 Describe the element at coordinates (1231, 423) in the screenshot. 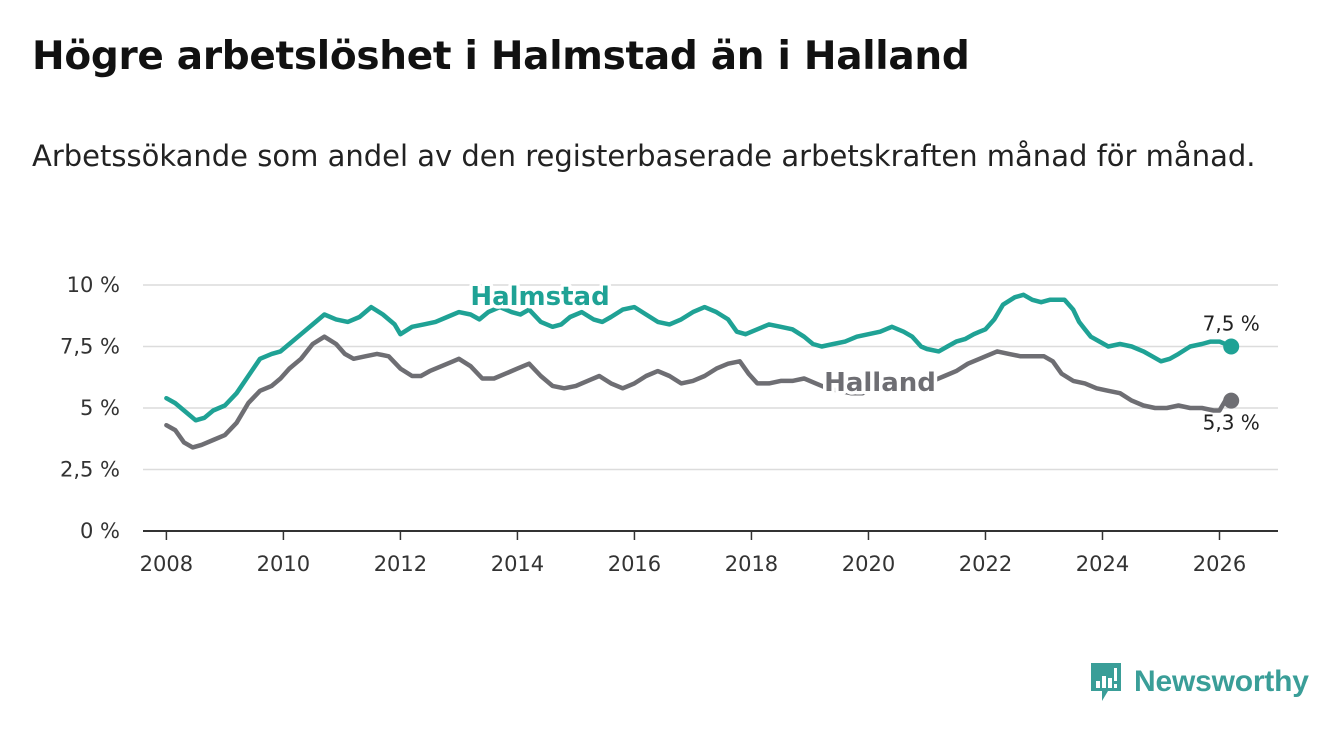

I see `end-value-label-halland: 5,3 %` at that location.